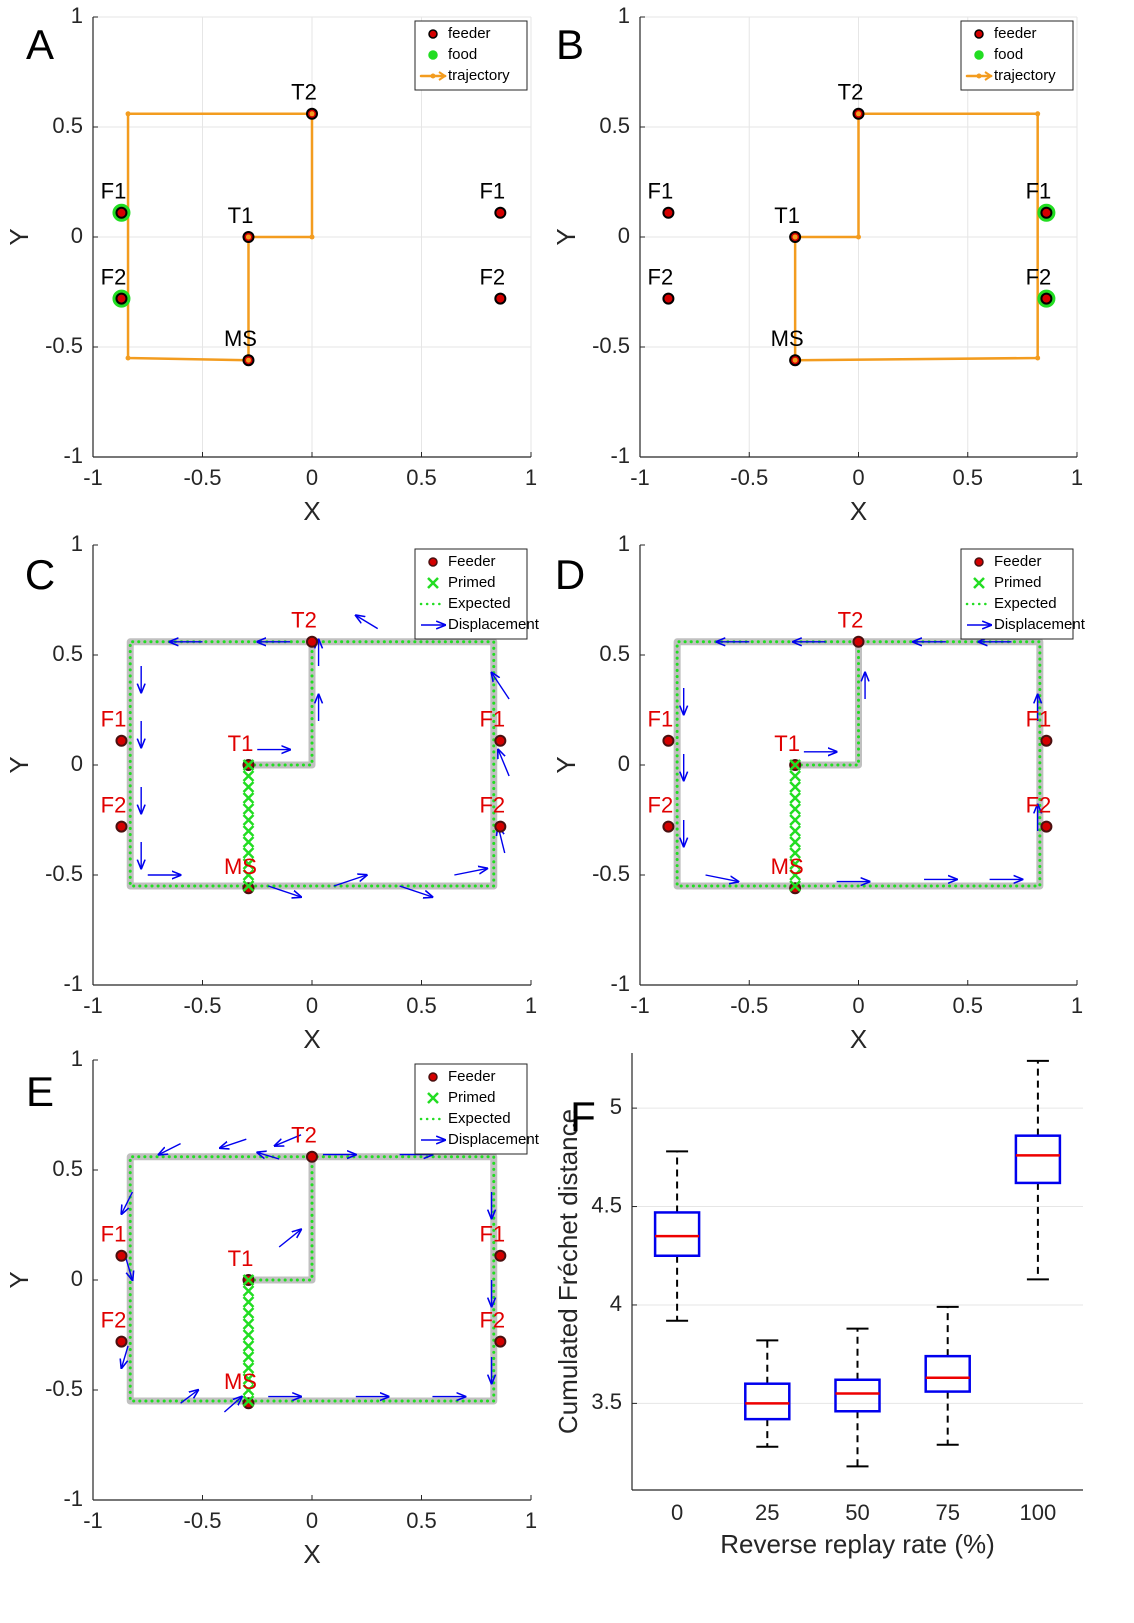 Image resolution: width=1134 pixels, height=1623 pixels. I want to click on y-axis-label: Y, so click(566, 236).